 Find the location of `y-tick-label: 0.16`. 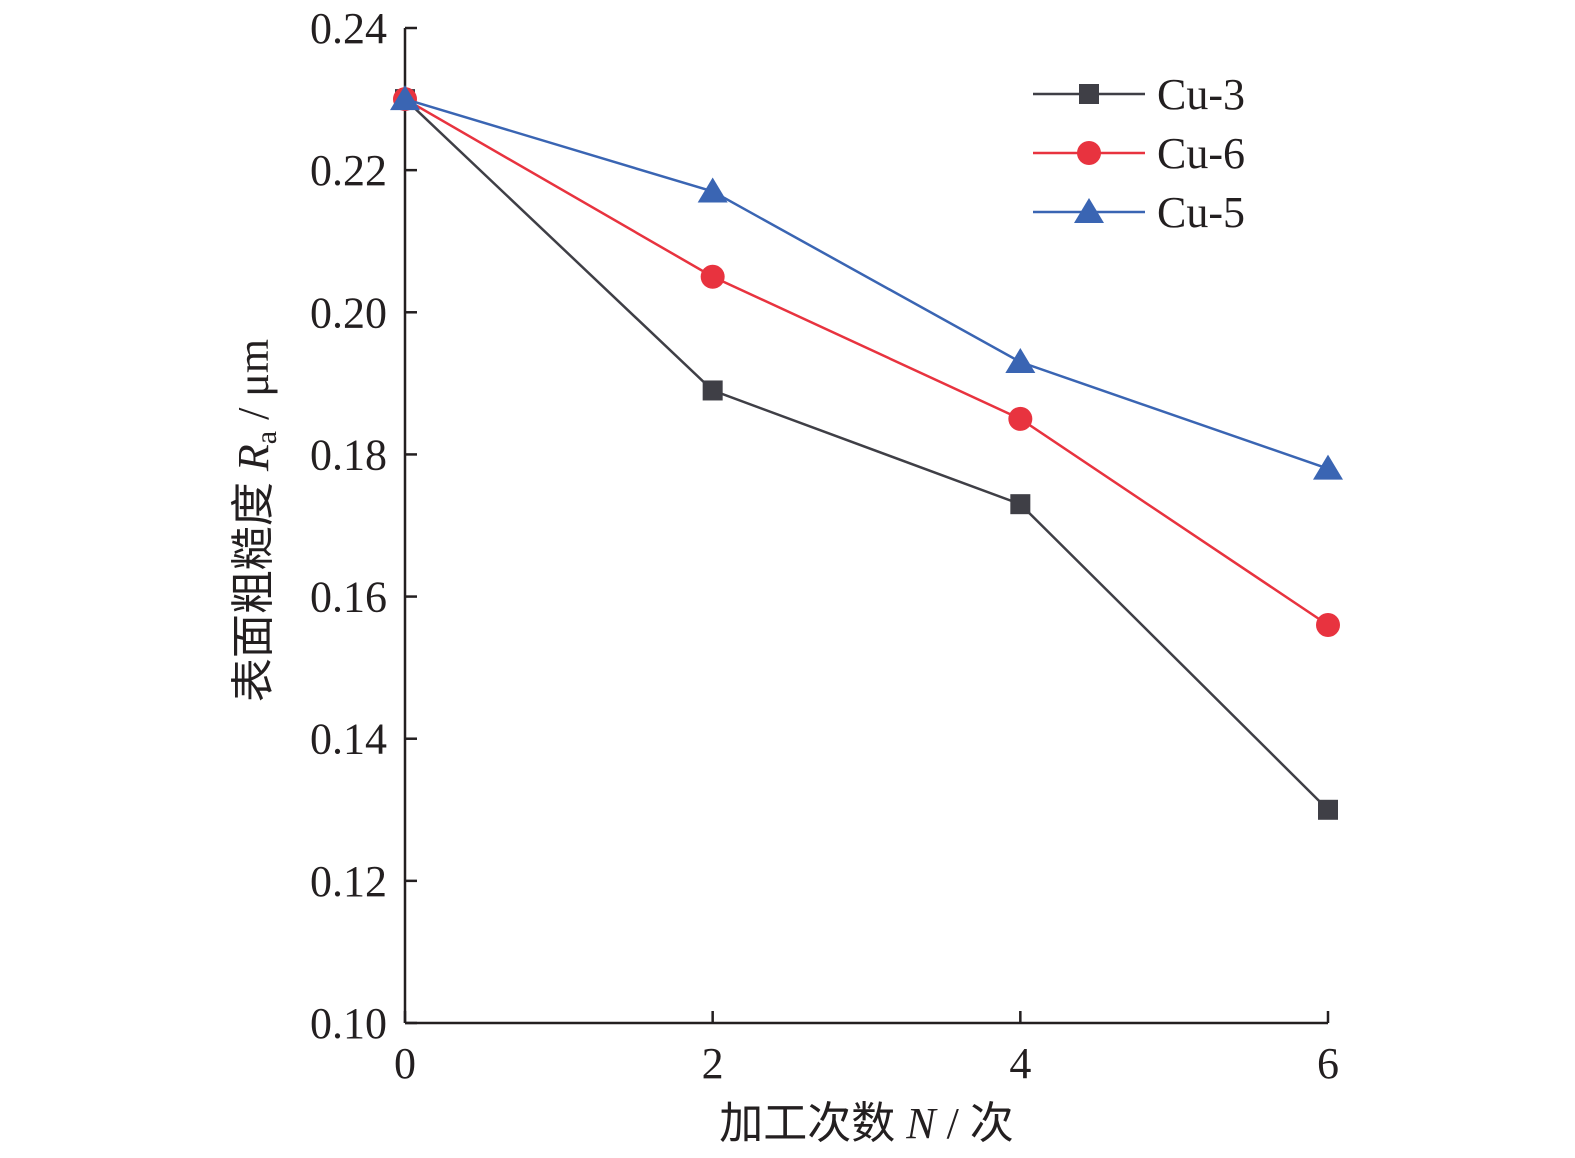

y-tick-label: 0.16 is located at coordinates (348, 597).